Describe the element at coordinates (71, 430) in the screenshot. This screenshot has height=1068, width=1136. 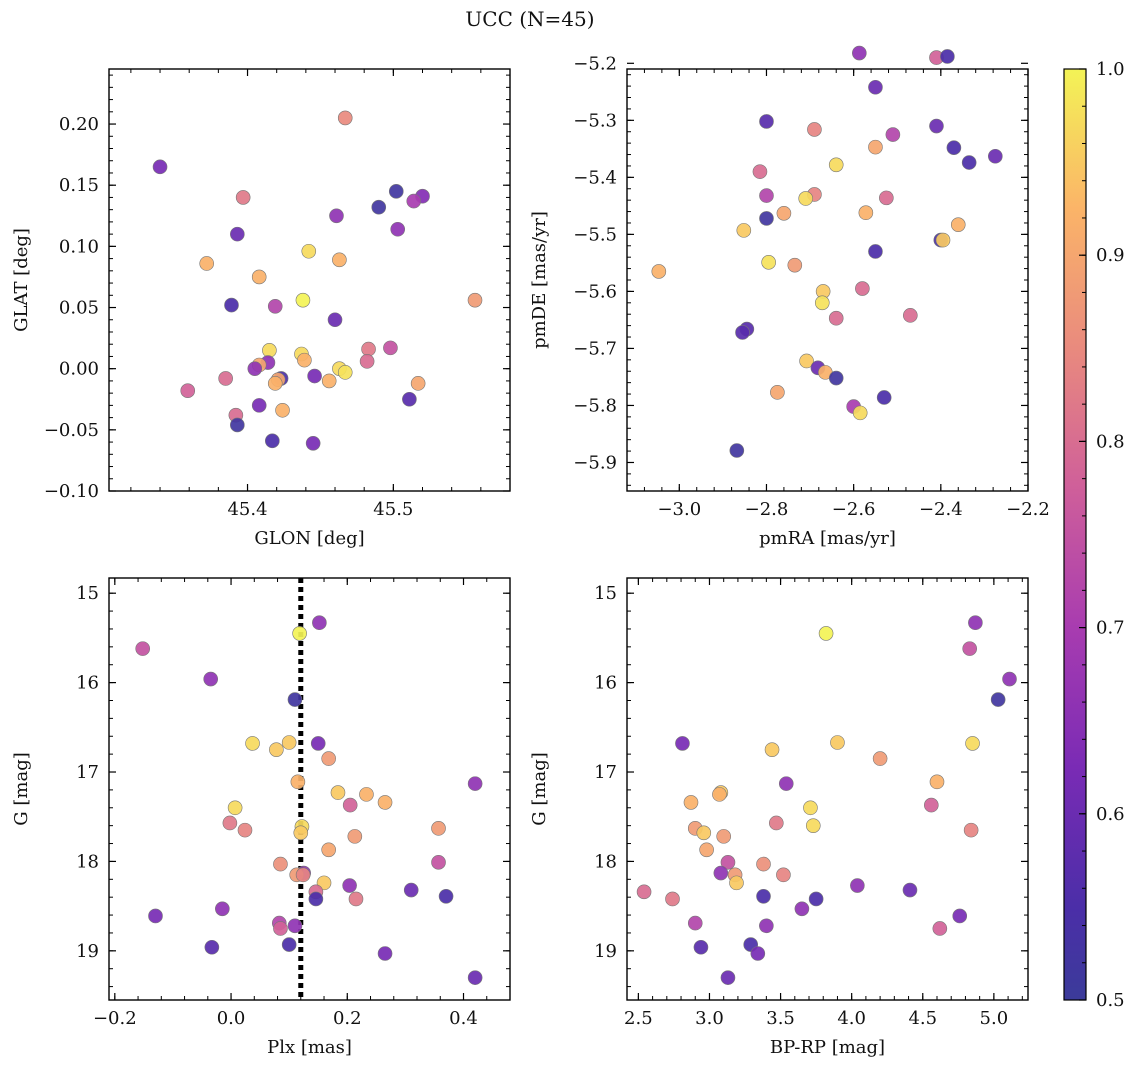
I see `y-tick-label: −0.05` at that location.